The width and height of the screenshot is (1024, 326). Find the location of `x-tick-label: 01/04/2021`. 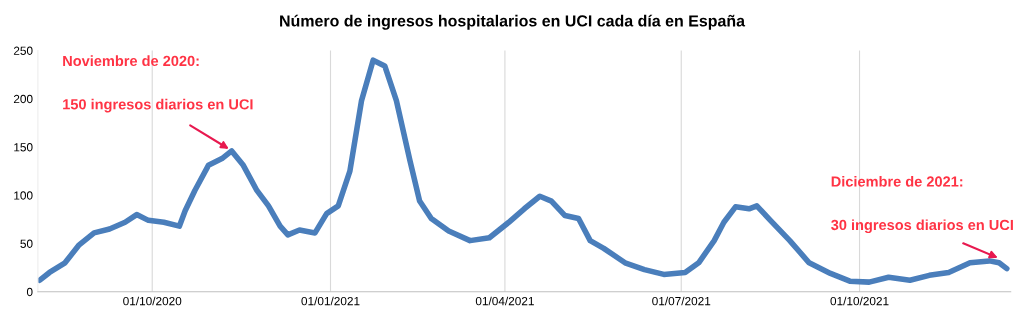

x-tick-label: 01/04/2021 is located at coordinates (504, 301).